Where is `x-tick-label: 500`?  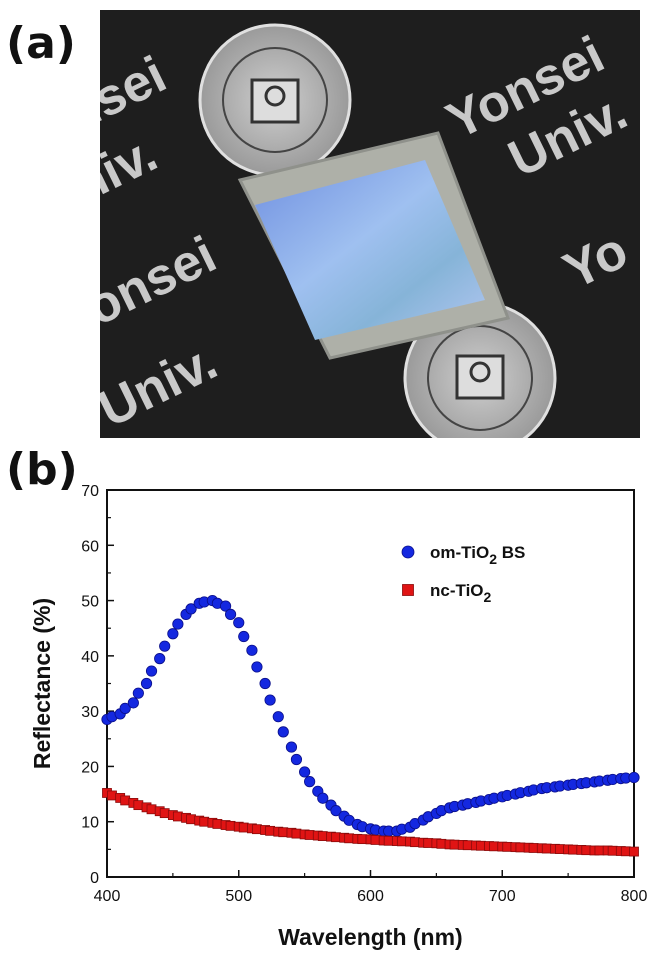
x-tick-label: 500 is located at coordinates (238, 896).